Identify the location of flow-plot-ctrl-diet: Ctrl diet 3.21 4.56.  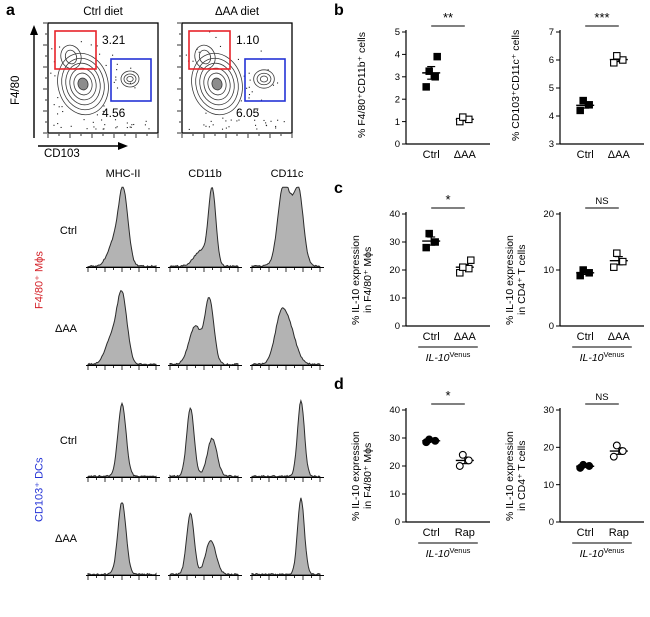
(107, 74).